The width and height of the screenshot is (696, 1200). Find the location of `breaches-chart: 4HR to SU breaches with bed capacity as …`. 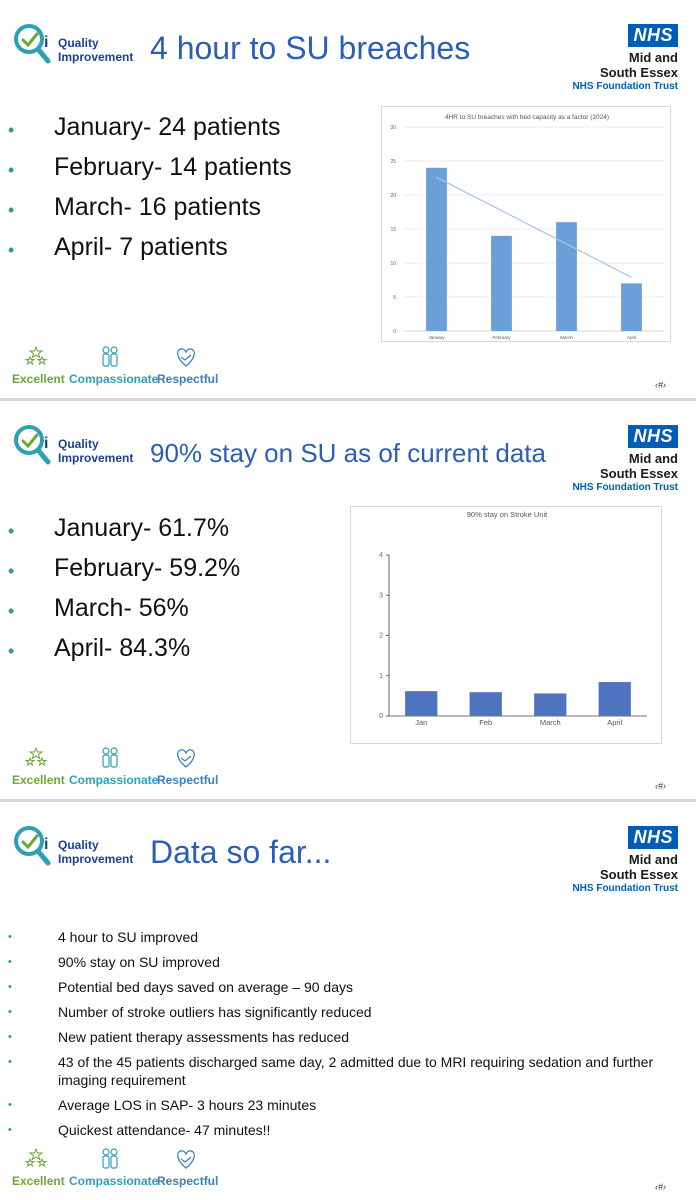

breaches-chart: 4HR to SU breaches with bed capacity as … is located at coordinates (526, 224).